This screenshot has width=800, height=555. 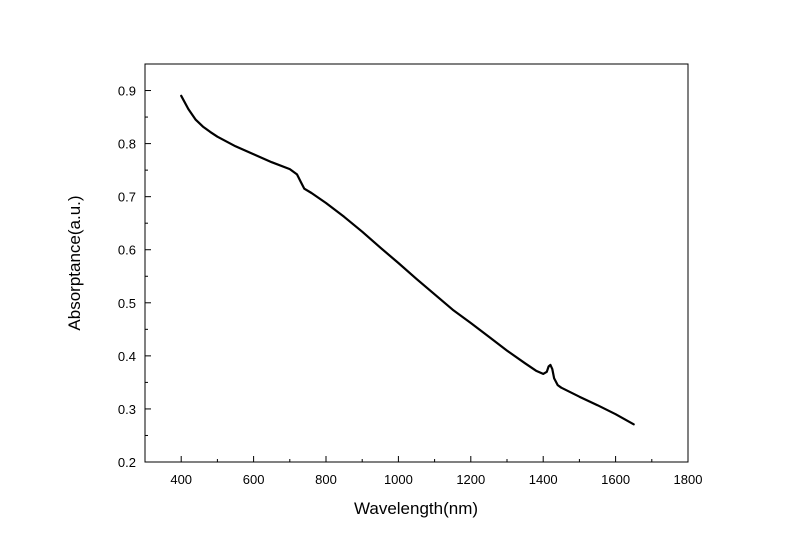 What do you see at coordinates (127, 197) in the screenshot?
I see `y-tick-label: 0.7` at bounding box center [127, 197].